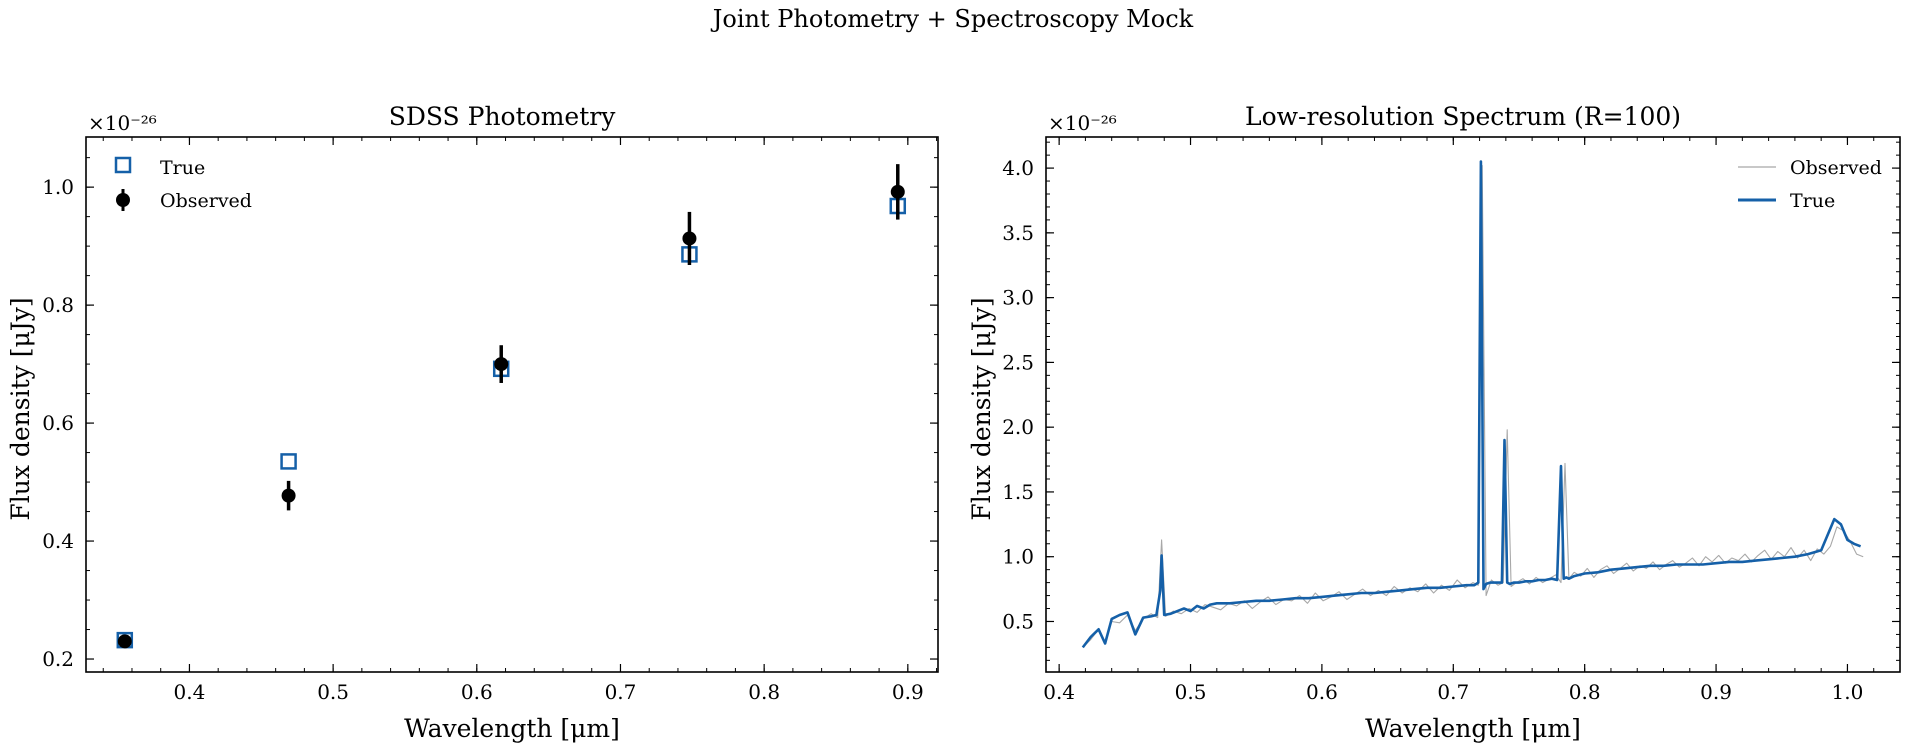  I want to click on spectrum-ytick-label: 3.5, so click(1018, 233).